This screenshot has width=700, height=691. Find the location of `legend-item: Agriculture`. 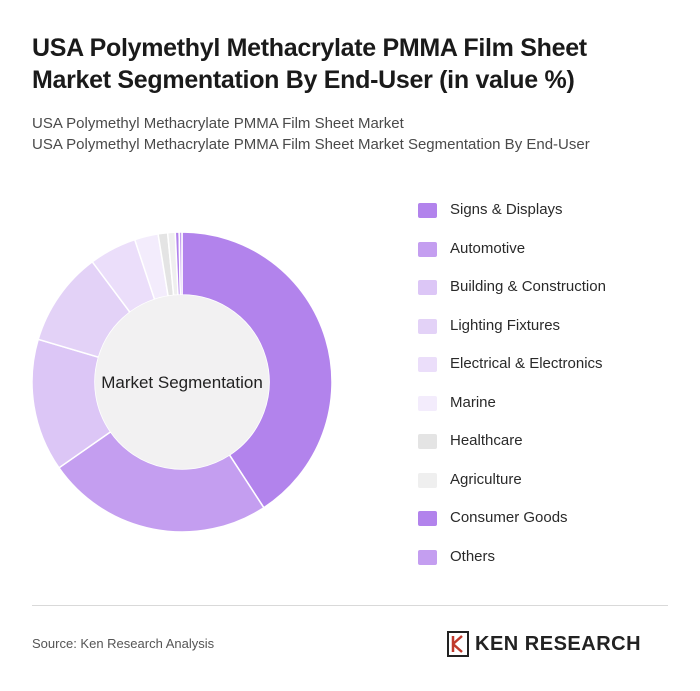

legend-item: Agriculture is located at coordinates (553, 488).